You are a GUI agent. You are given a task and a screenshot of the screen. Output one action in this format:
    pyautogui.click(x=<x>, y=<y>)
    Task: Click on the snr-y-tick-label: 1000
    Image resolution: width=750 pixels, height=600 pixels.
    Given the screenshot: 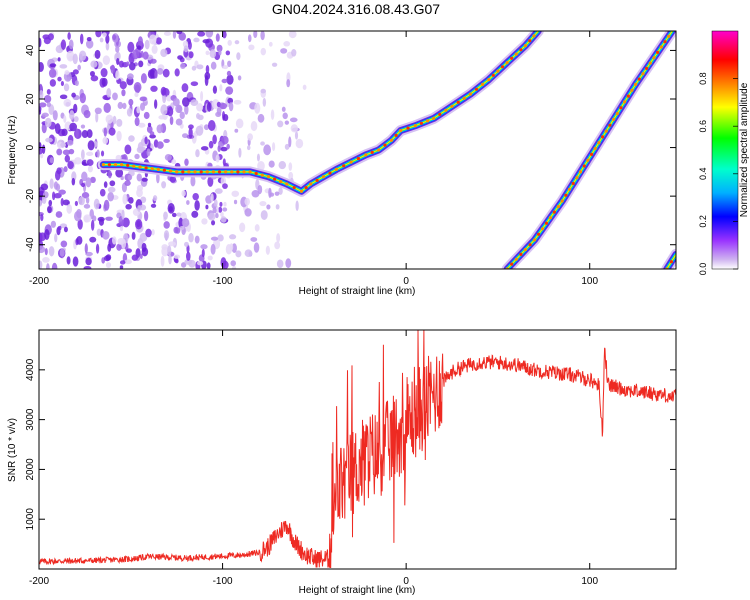 What is the action you would take?
    pyautogui.click(x=30, y=519)
    